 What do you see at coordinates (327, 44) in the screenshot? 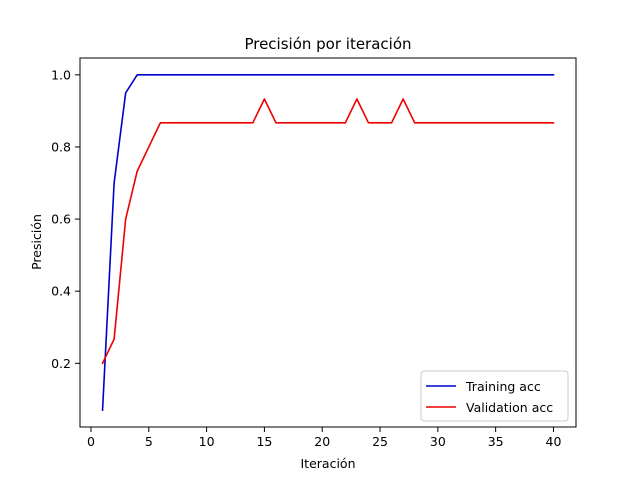
I see `chart-title: Precisión por iteración` at bounding box center [327, 44].